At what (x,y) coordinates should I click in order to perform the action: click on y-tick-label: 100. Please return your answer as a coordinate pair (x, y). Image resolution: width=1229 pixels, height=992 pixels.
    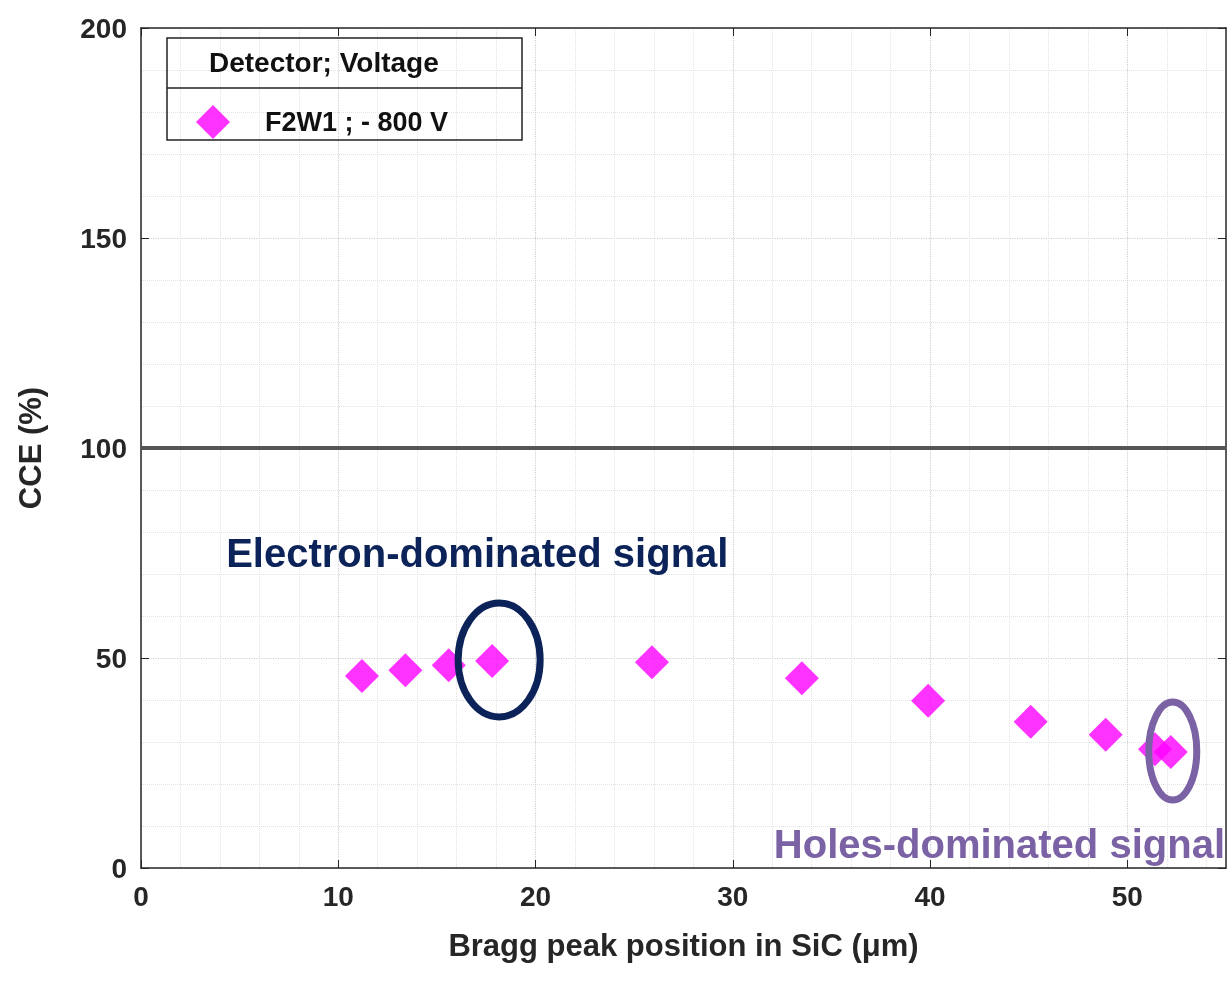
    Looking at the image, I should click on (103, 448).